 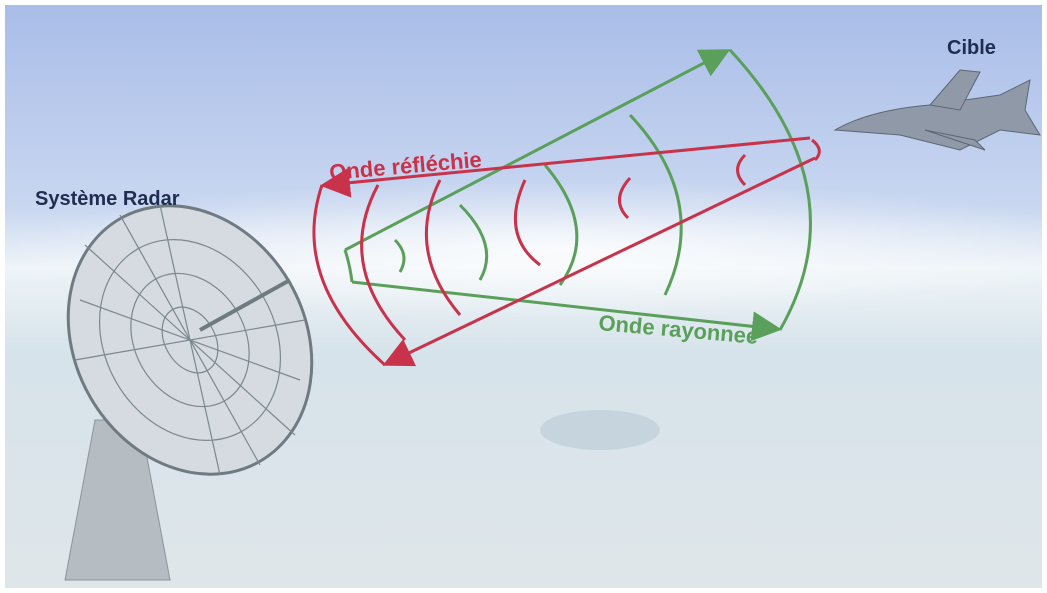 What do you see at coordinates (600, 430) in the screenshot?
I see `lake` at bounding box center [600, 430].